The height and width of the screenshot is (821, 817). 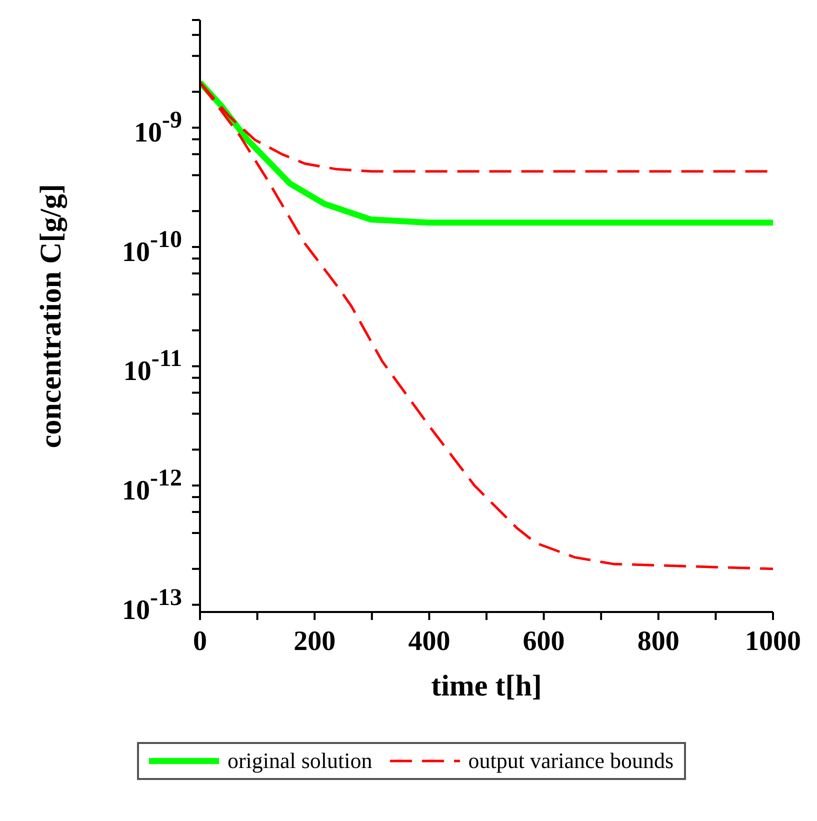 What do you see at coordinates (429, 641) in the screenshot?
I see `x-tick-label: 400` at bounding box center [429, 641].